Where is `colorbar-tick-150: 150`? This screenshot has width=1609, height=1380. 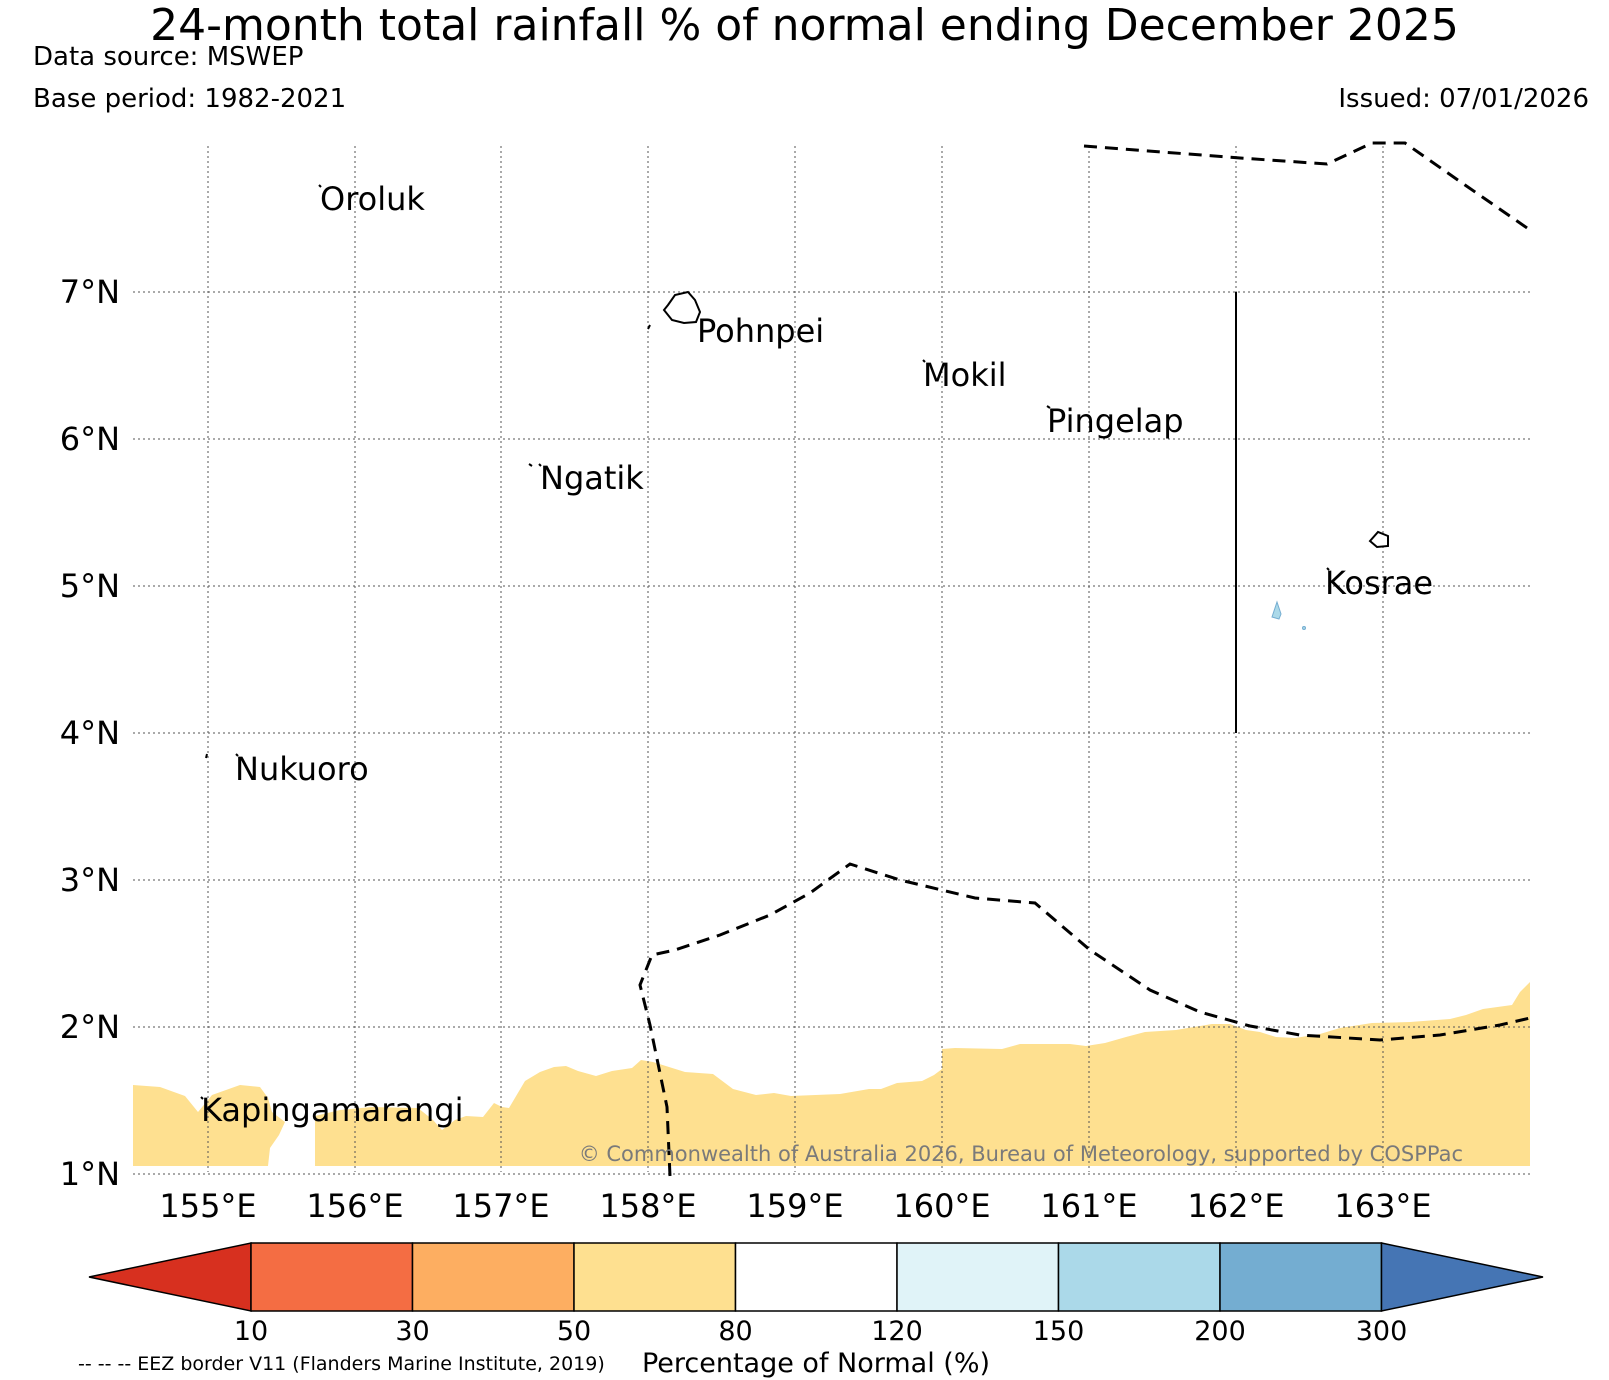
colorbar-tick-150: 150 is located at coordinates (1059, 1331).